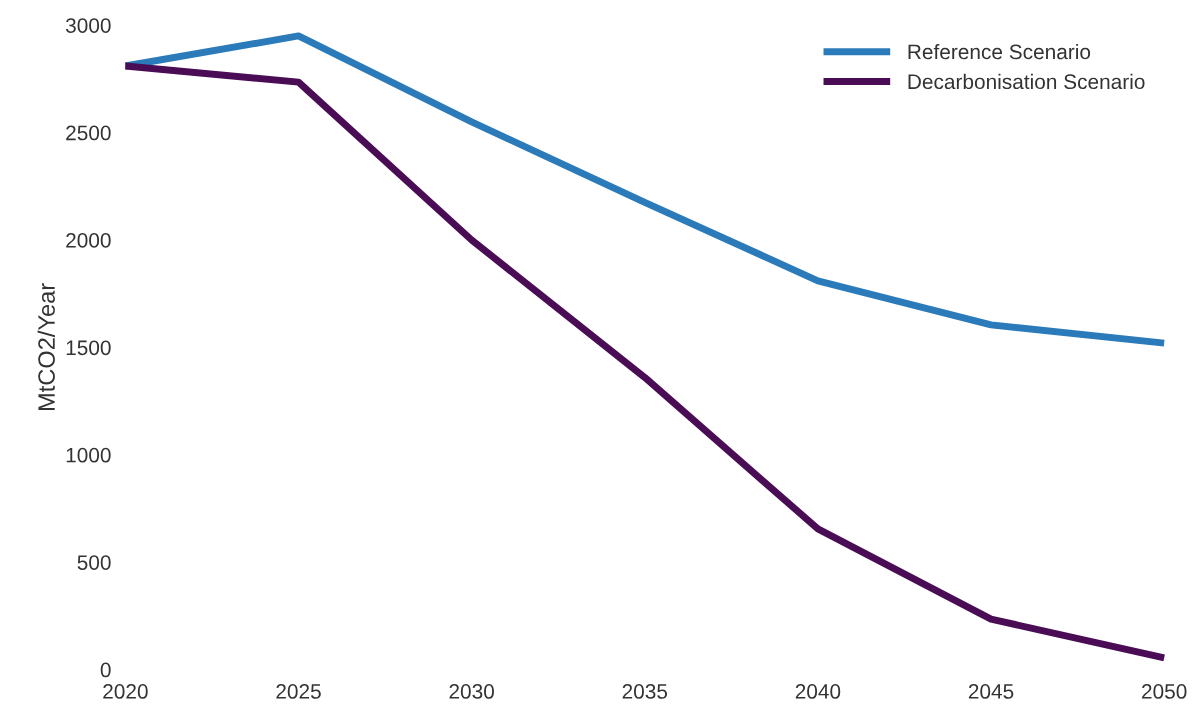  I want to click on y-tick-label: 3000, so click(88, 25).